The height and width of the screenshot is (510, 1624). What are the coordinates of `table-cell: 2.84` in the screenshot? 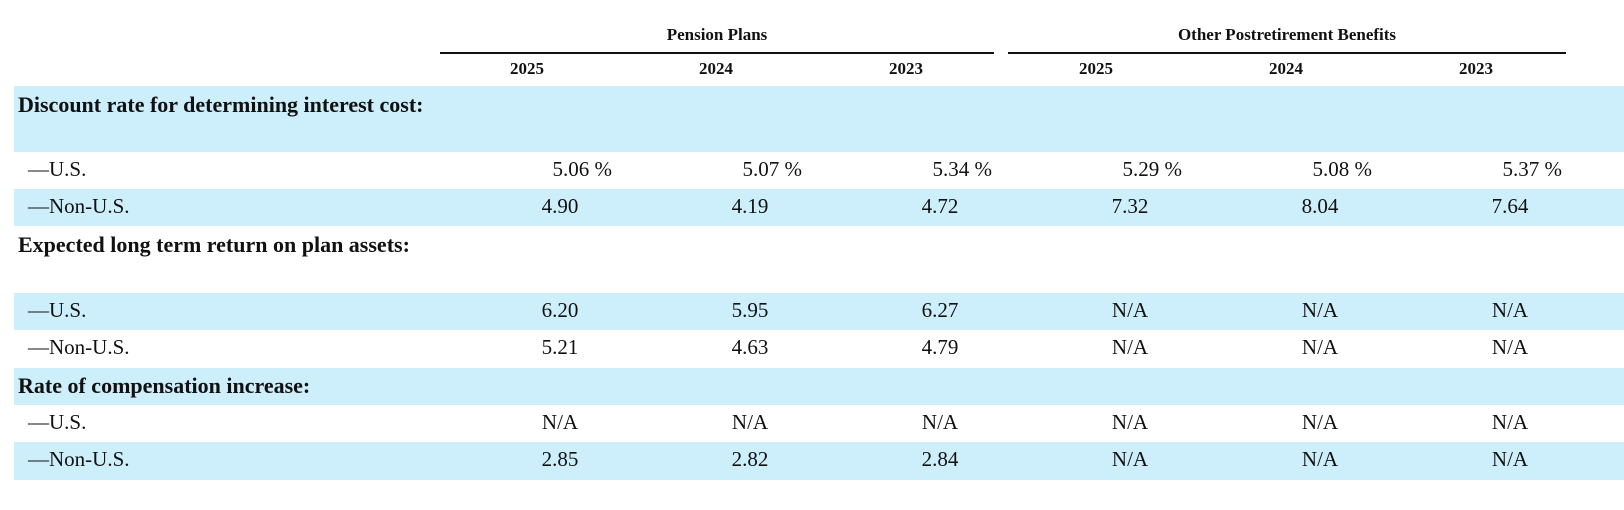 It's located at (940, 459).